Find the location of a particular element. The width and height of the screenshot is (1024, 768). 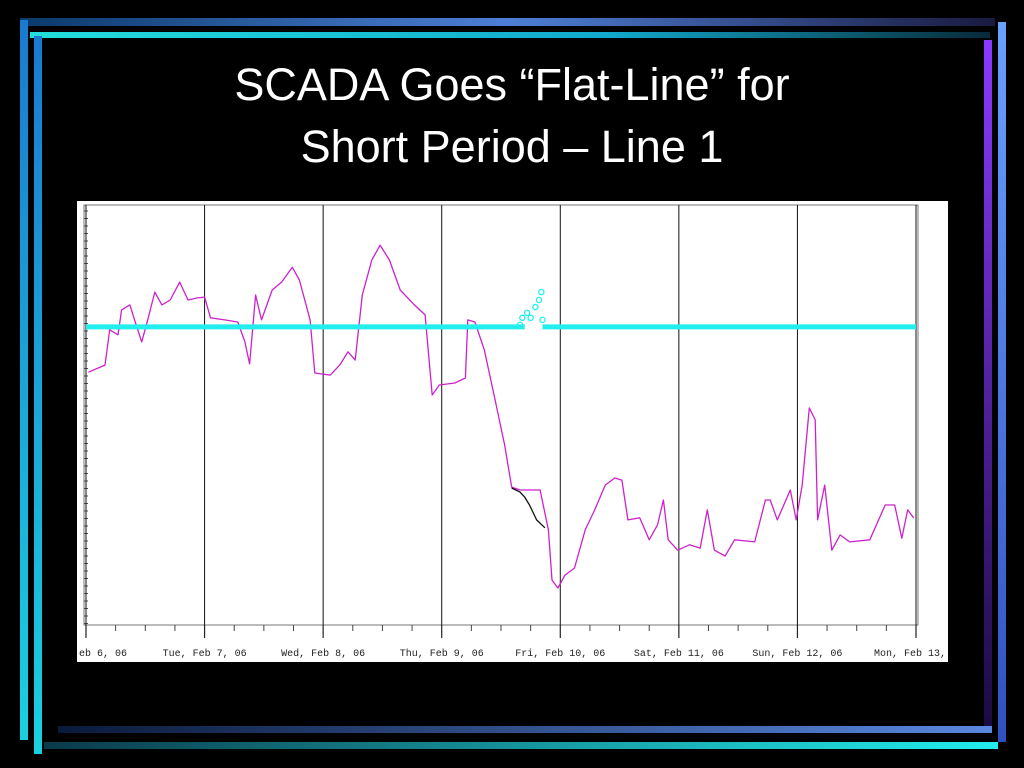

x-tick-label: Wed, Feb 8, 06 is located at coordinates (323, 654).